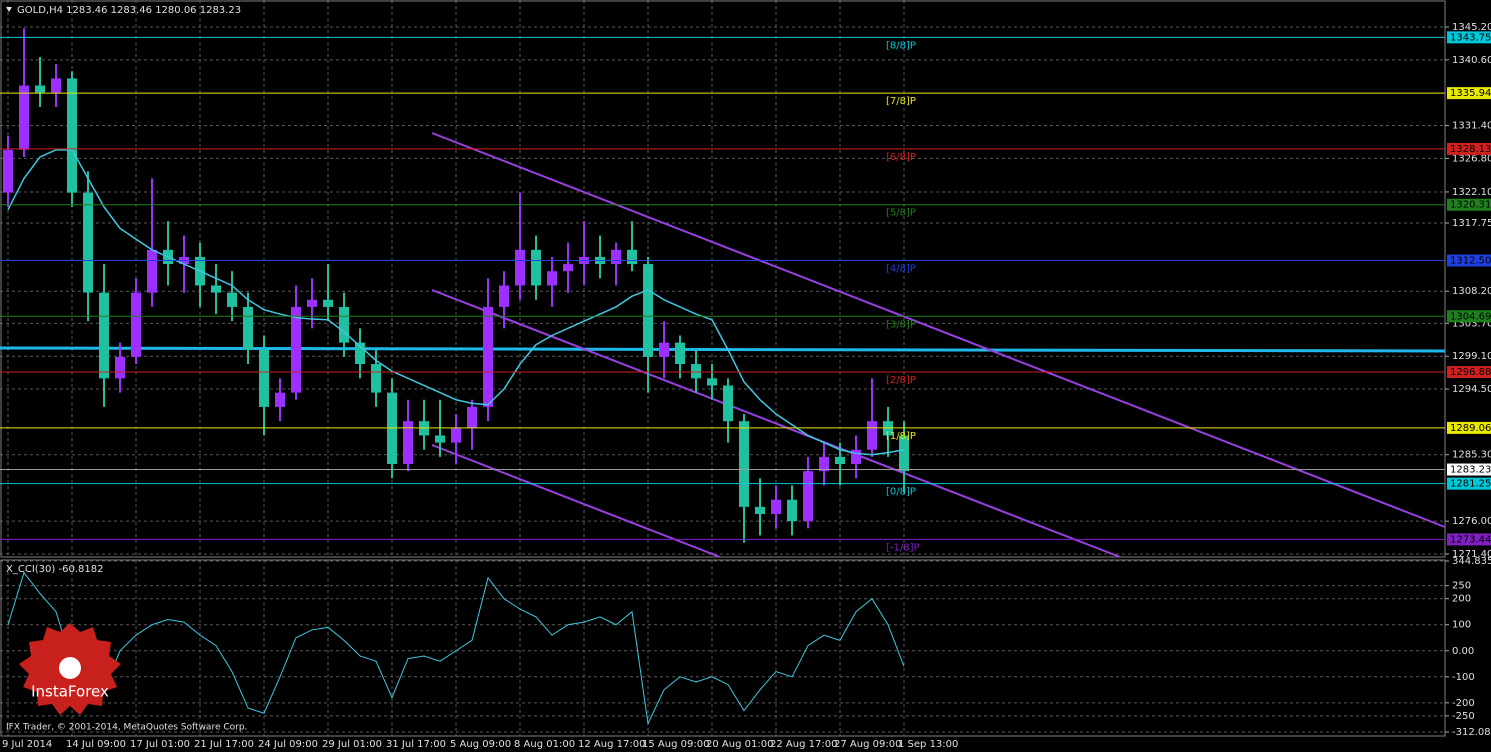  What do you see at coordinates (901, 492) in the screenshot?
I see `level-label: [0/8]P` at bounding box center [901, 492].